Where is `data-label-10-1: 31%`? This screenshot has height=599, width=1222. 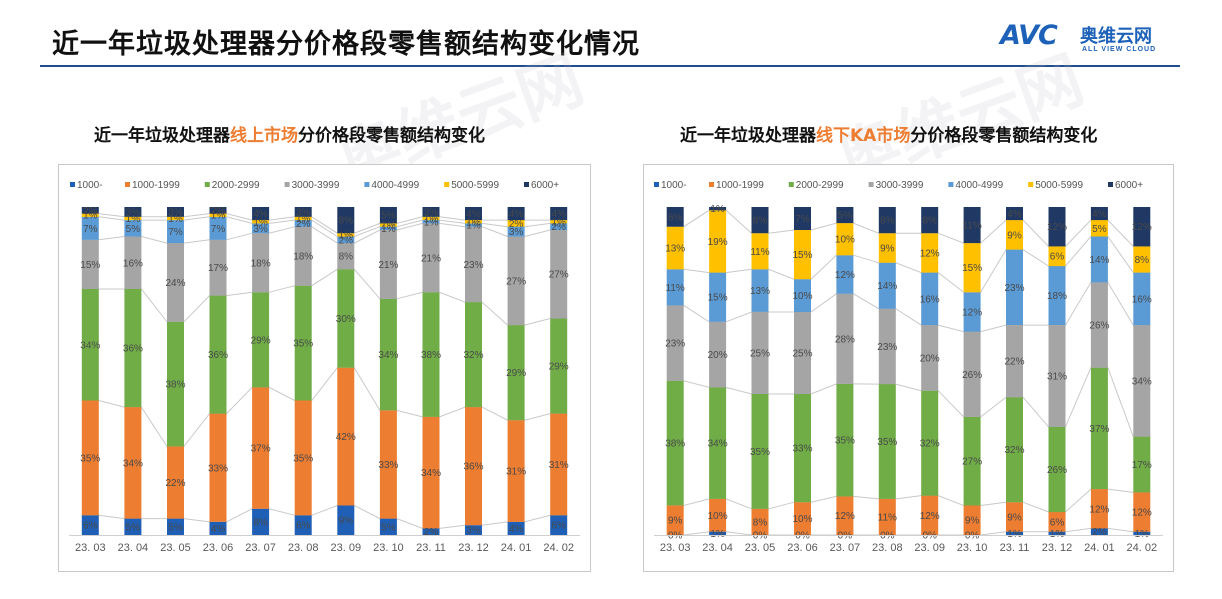
data-label-10-1: 31% is located at coordinates (516, 472).